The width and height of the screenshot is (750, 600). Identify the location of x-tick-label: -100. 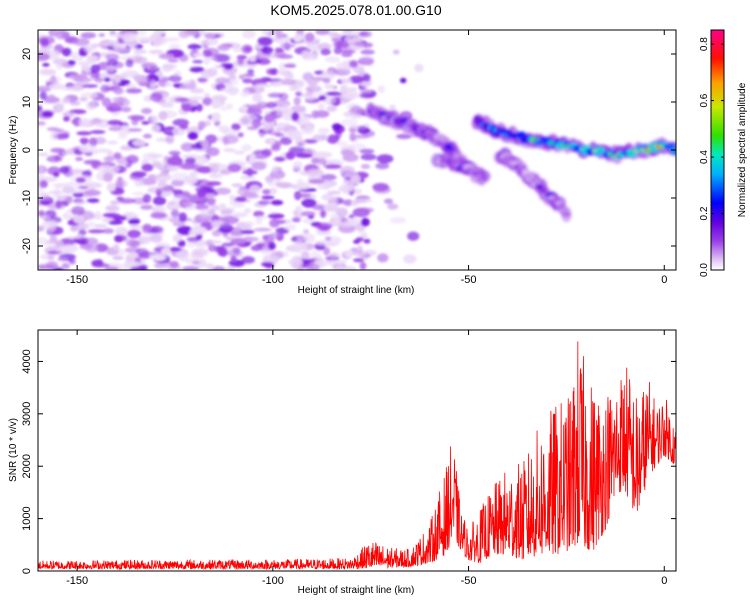
(273, 280).